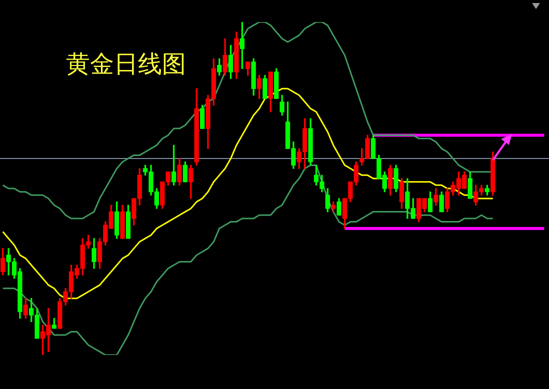 Image resolution: width=549 pixels, height=389 pixels. What do you see at coordinates (126, 64) in the screenshot?
I see `text: 黄金日线图` at bounding box center [126, 64].